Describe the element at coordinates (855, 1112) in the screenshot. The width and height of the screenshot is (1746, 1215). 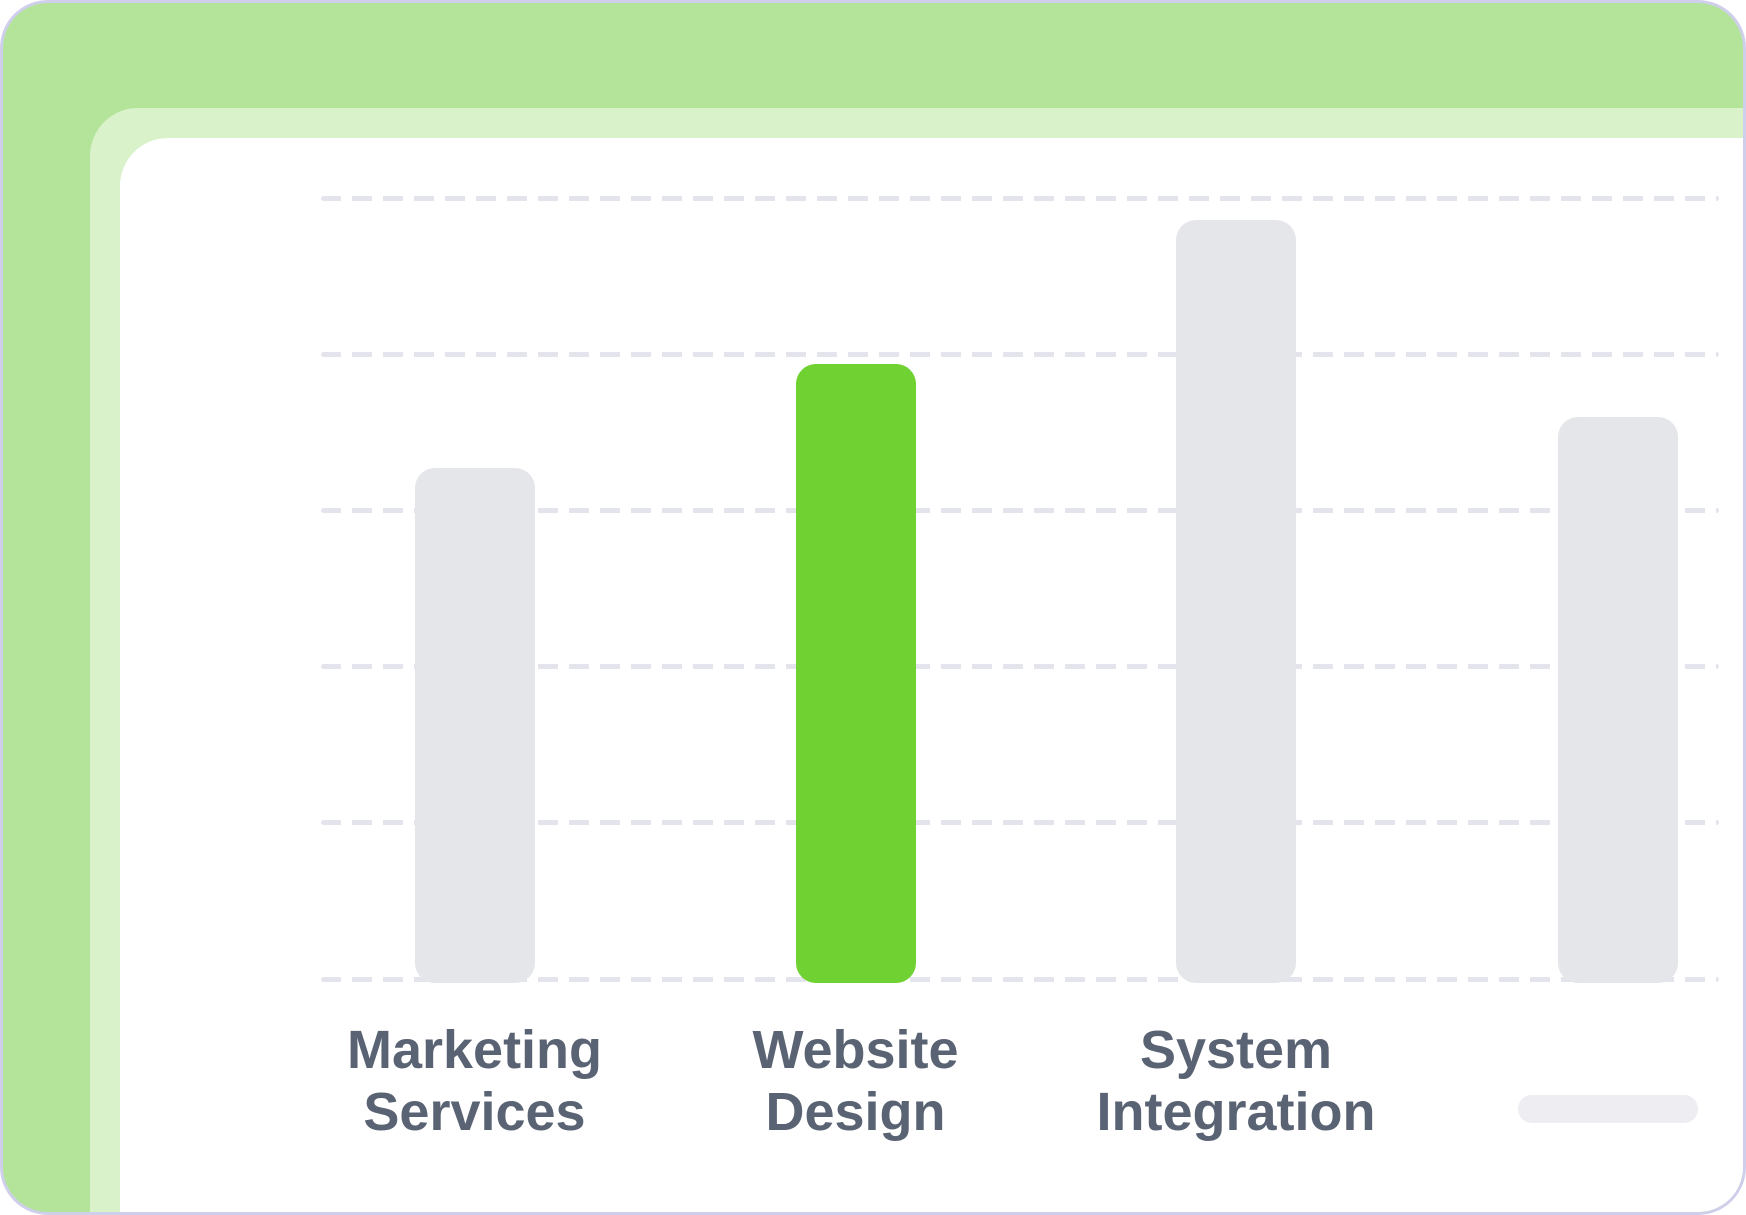
I see `category-label-line: Design` at that location.